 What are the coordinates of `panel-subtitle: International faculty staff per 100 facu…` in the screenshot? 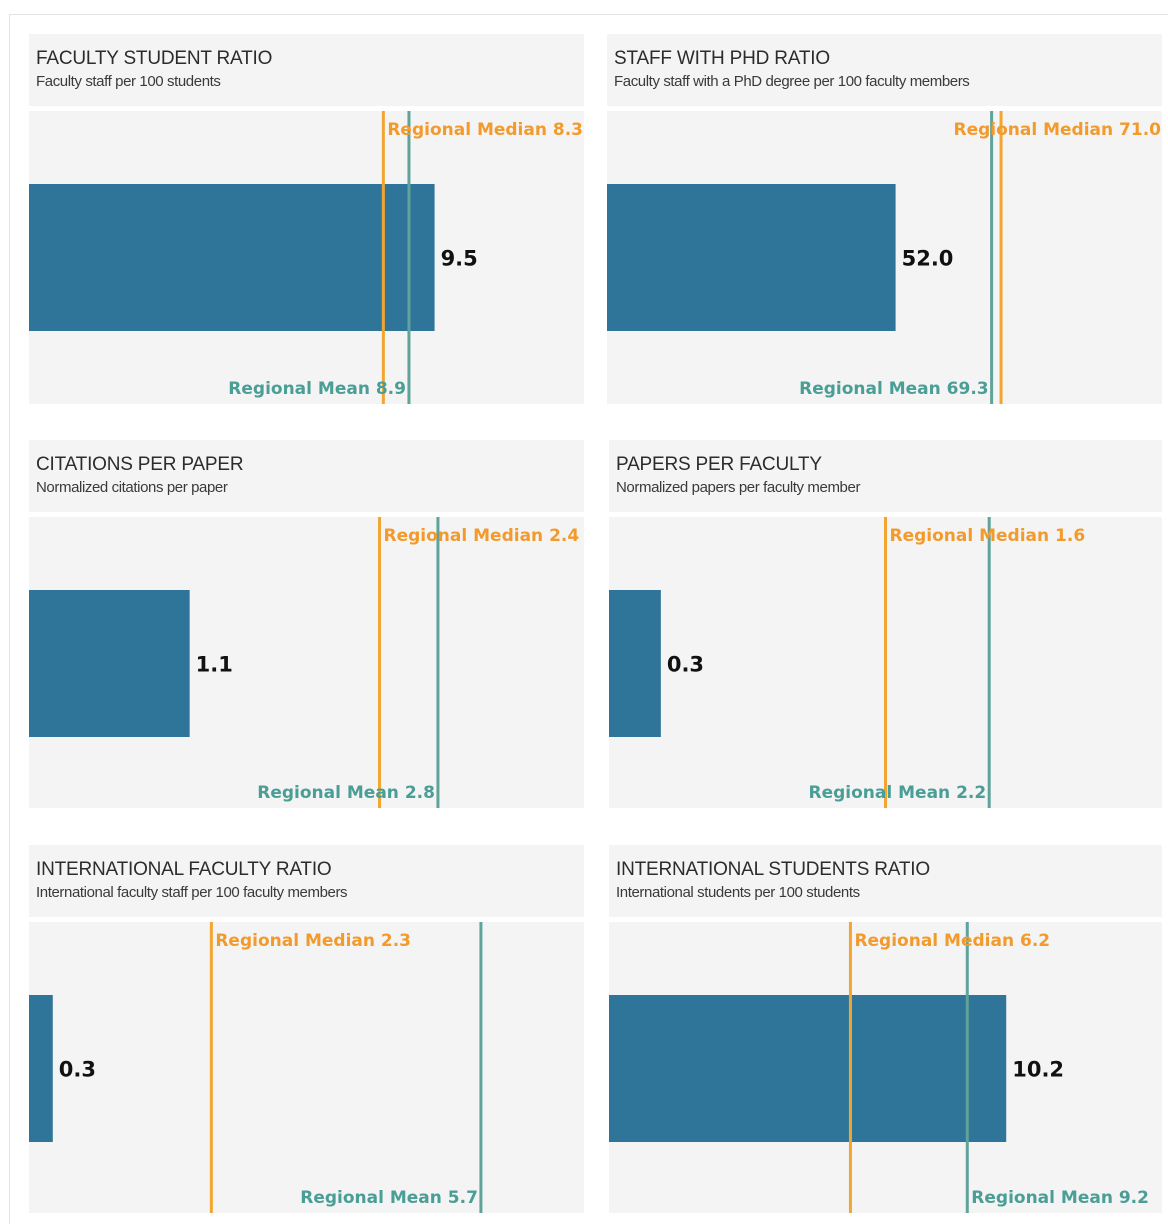 It's located at (192, 892).